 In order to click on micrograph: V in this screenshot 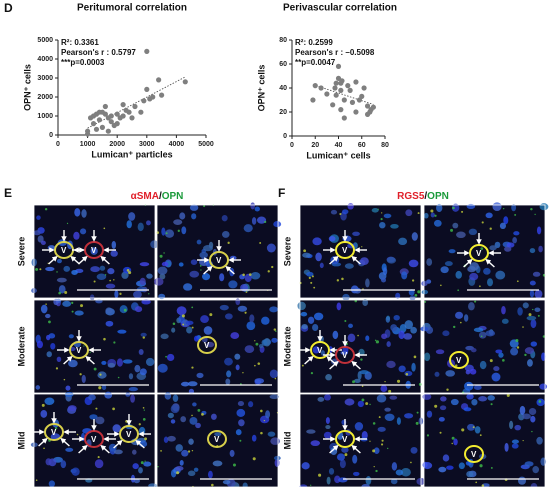, I will do `click(94, 346)`.